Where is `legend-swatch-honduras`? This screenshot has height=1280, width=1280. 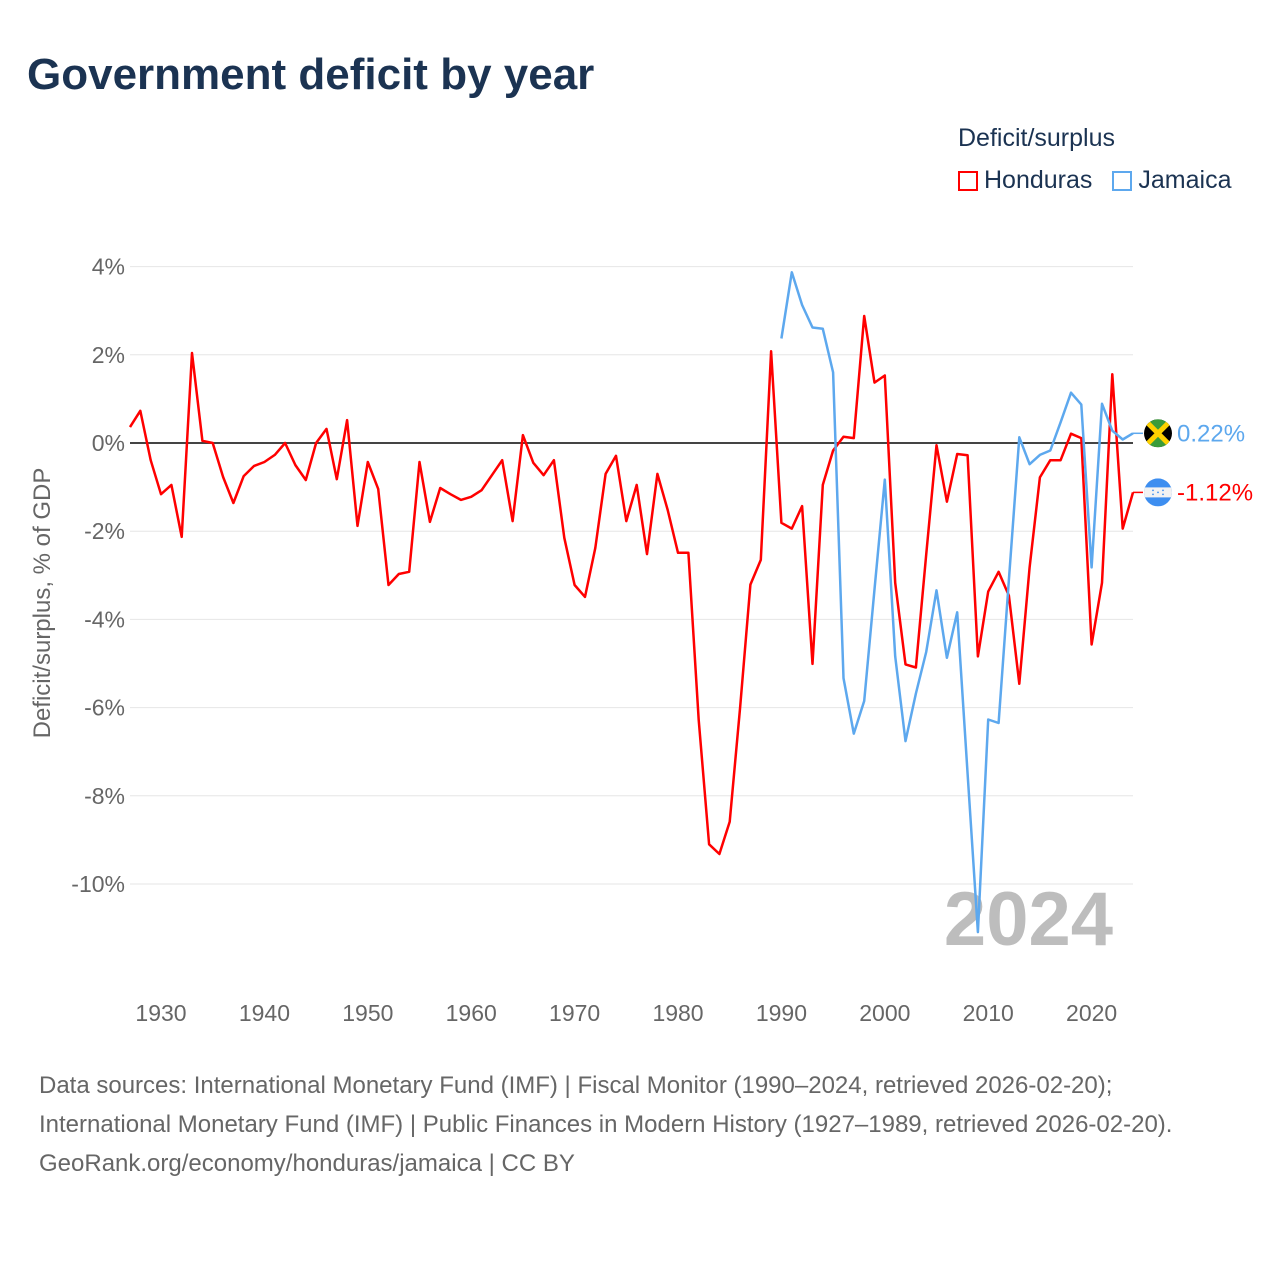
legend-swatch-honduras is located at coordinates (968, 180).